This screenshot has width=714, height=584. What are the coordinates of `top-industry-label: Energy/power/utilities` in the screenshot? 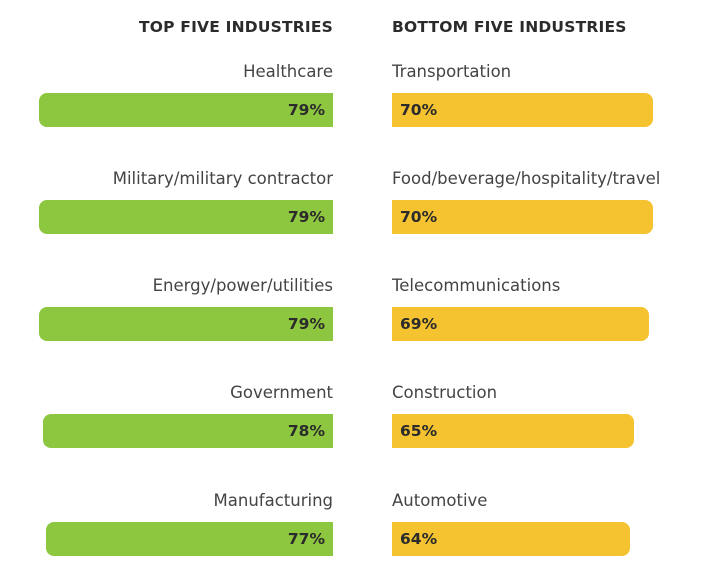 It's located at (242, 285).